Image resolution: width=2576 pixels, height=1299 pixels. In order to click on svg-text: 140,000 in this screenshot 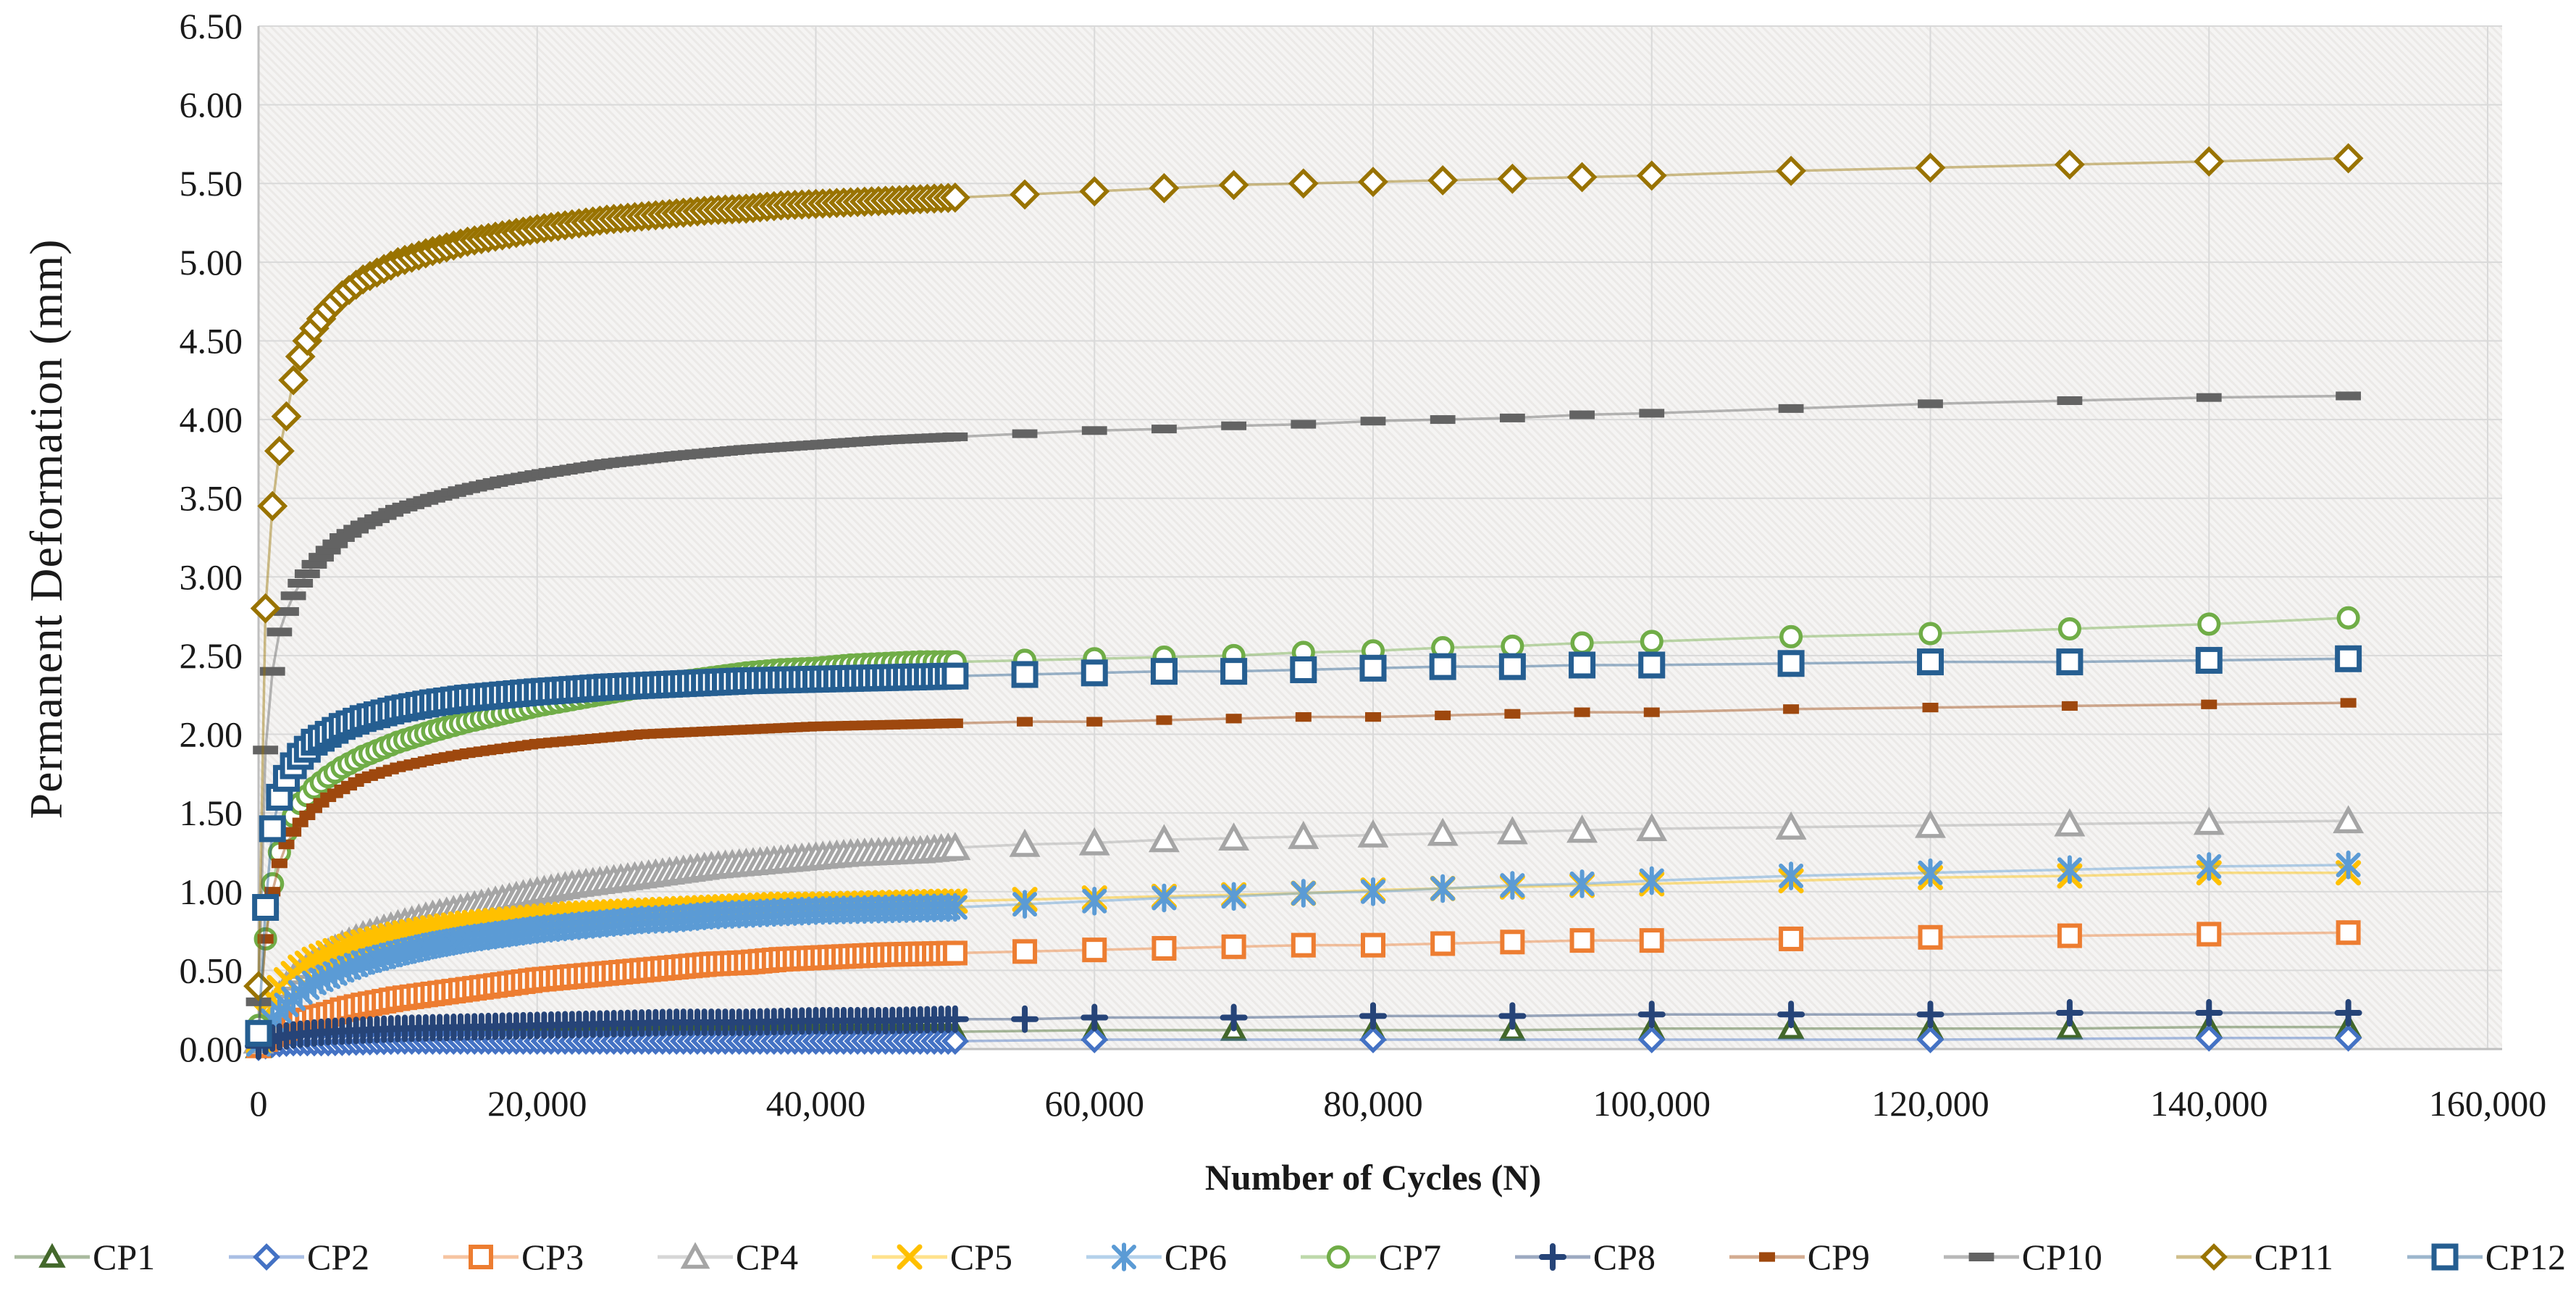, I will do `click(2209, 1103)`.